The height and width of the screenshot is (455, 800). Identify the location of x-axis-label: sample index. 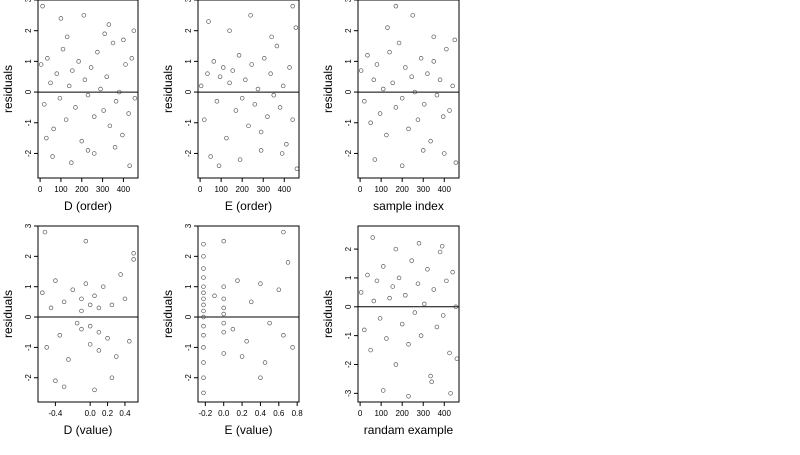
(408, 206).